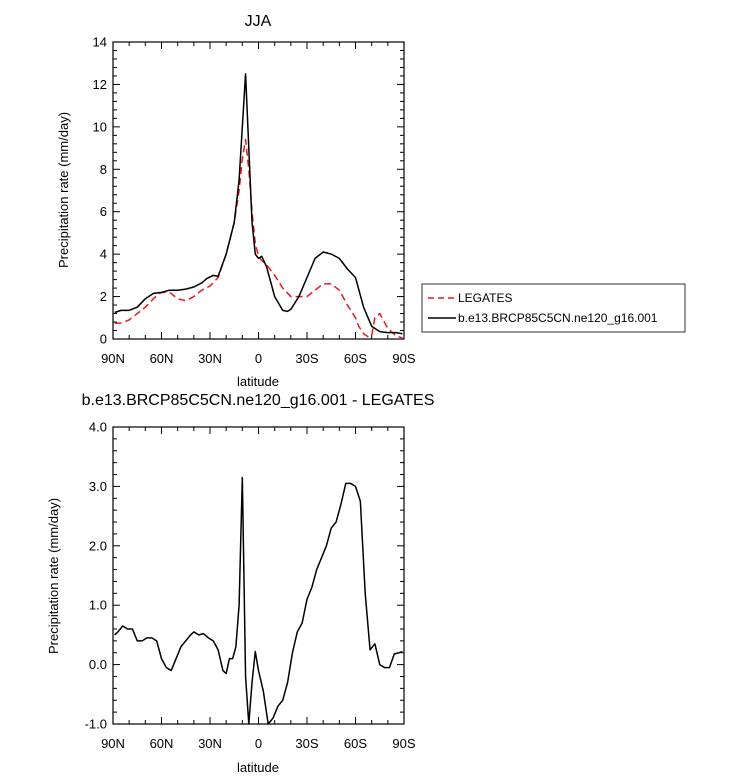 This screenshot has height=778, width=733. What do you see at coordinates (103, 169) in the screenshot?
I see `top-y-tick-label: 8` at bounding box center [103, 169].